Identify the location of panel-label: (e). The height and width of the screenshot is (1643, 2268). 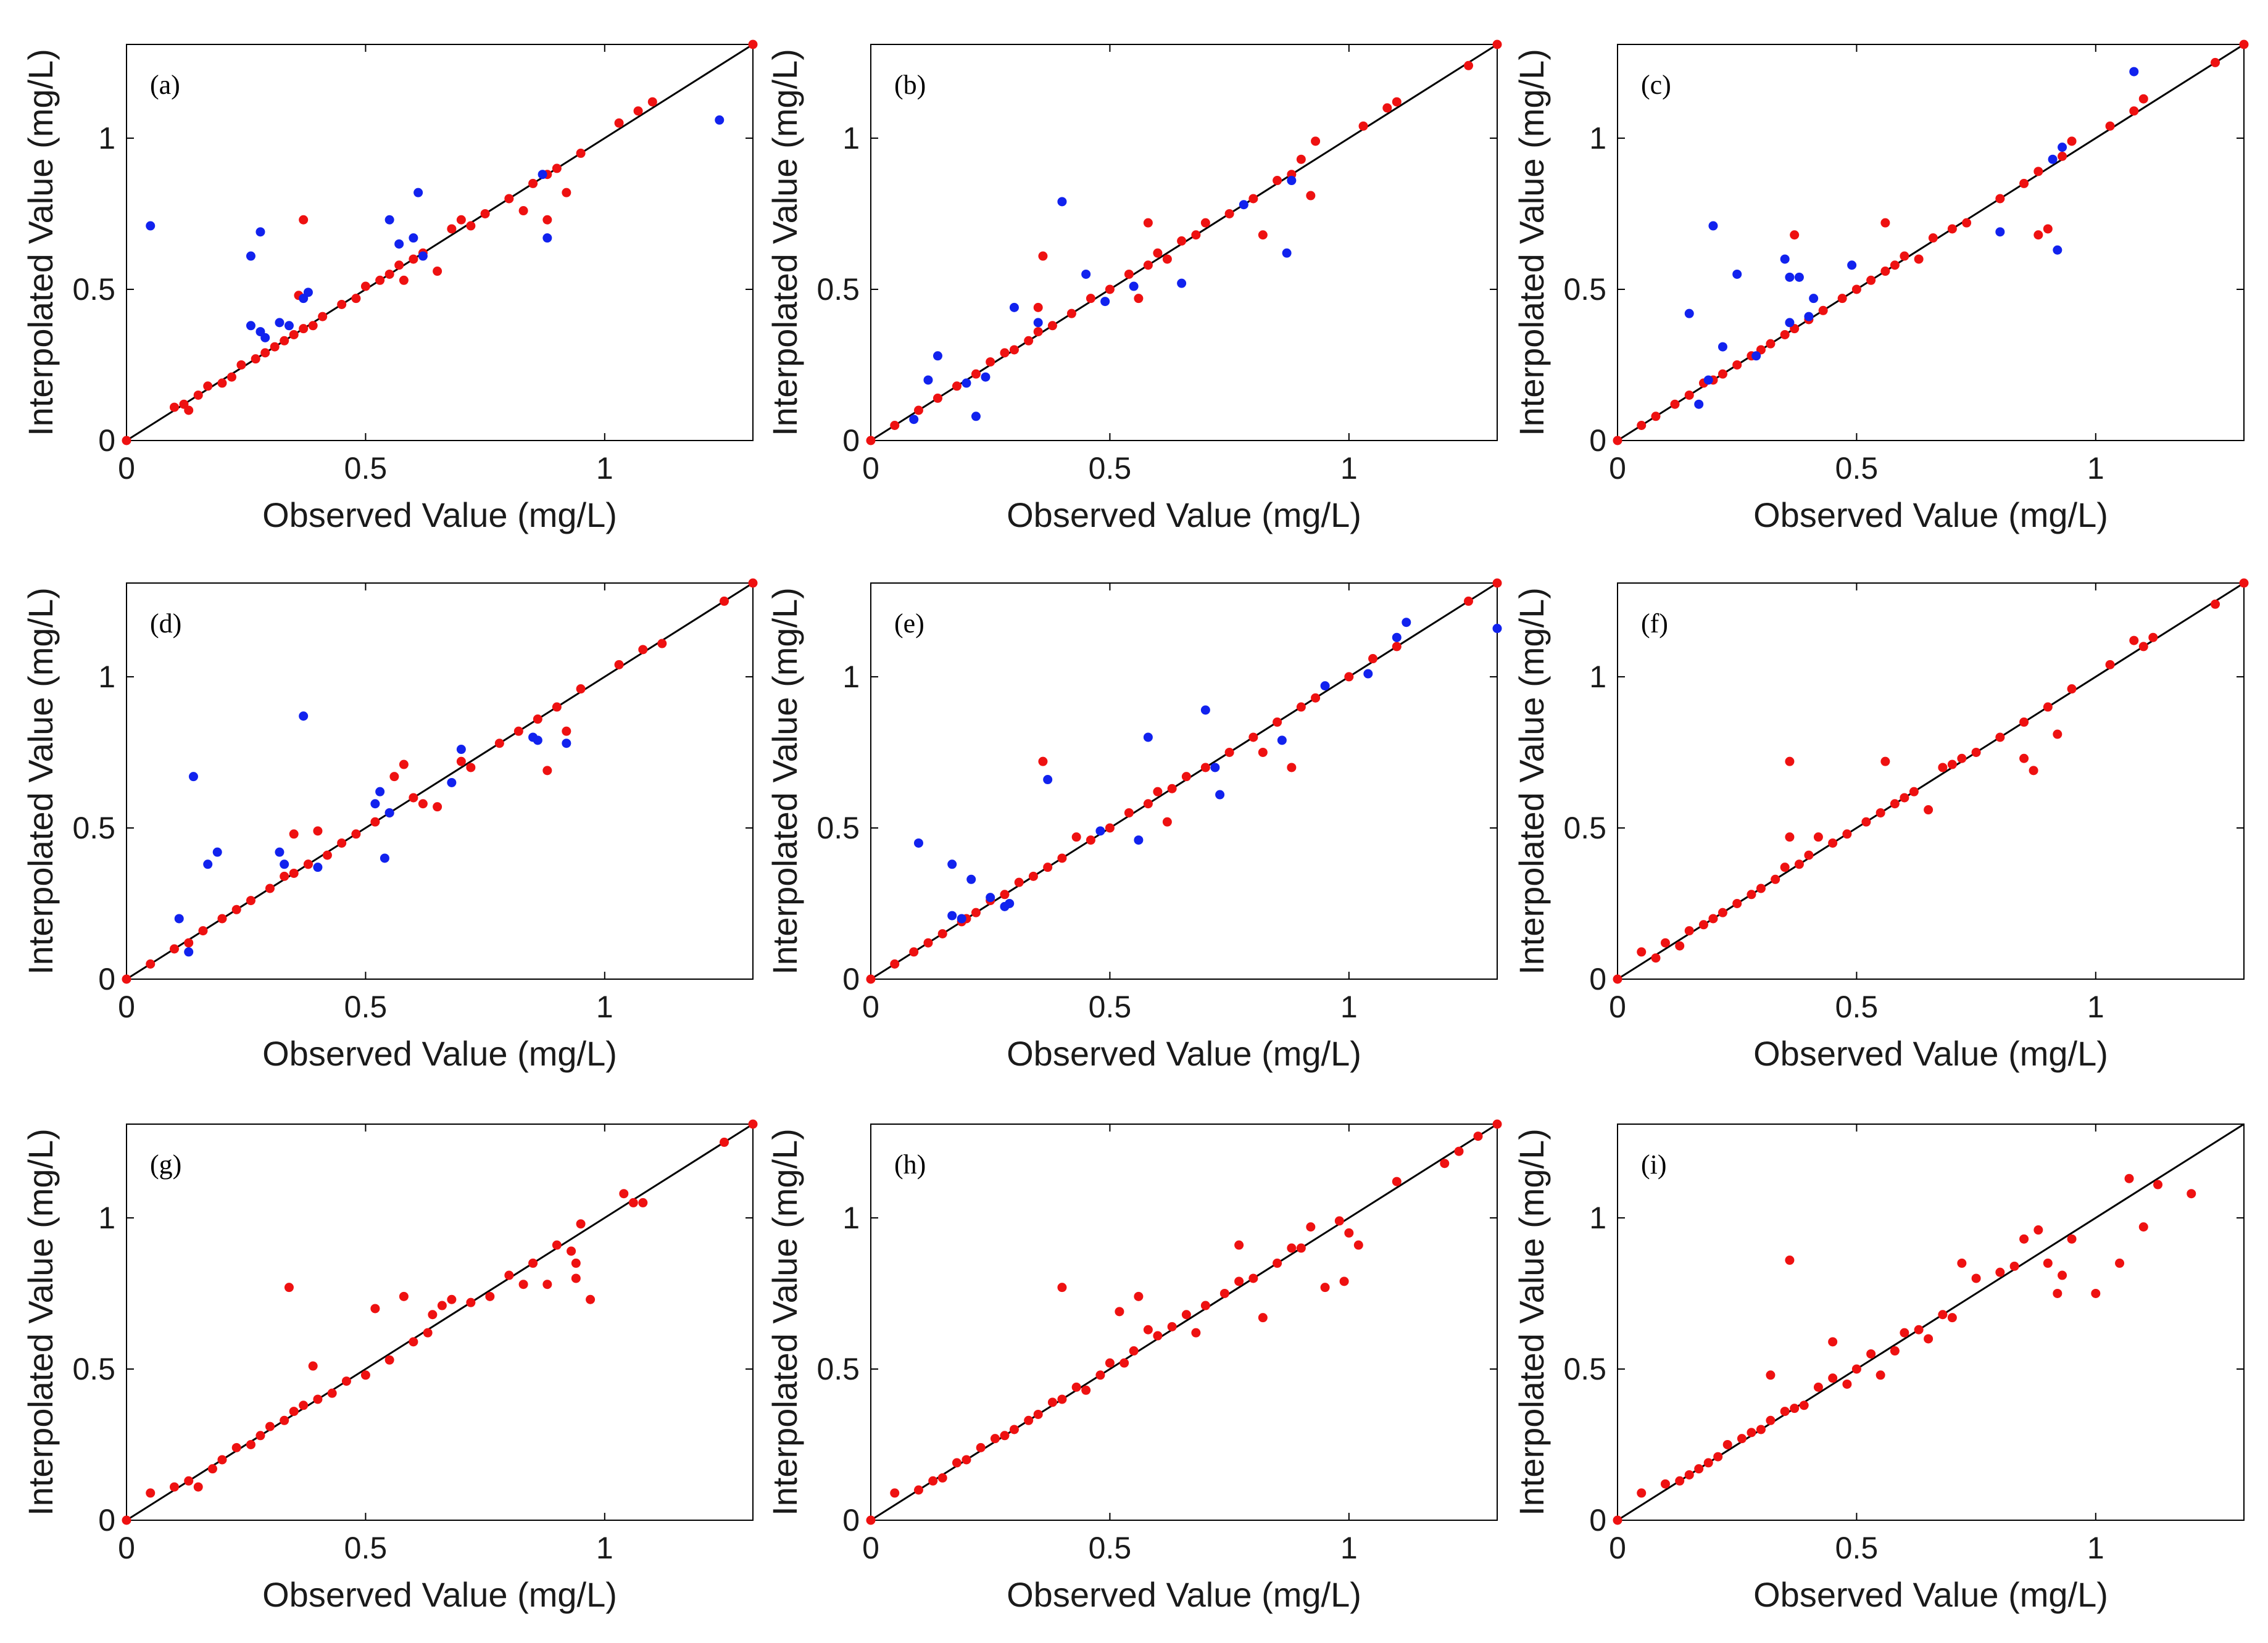
(909, 624).